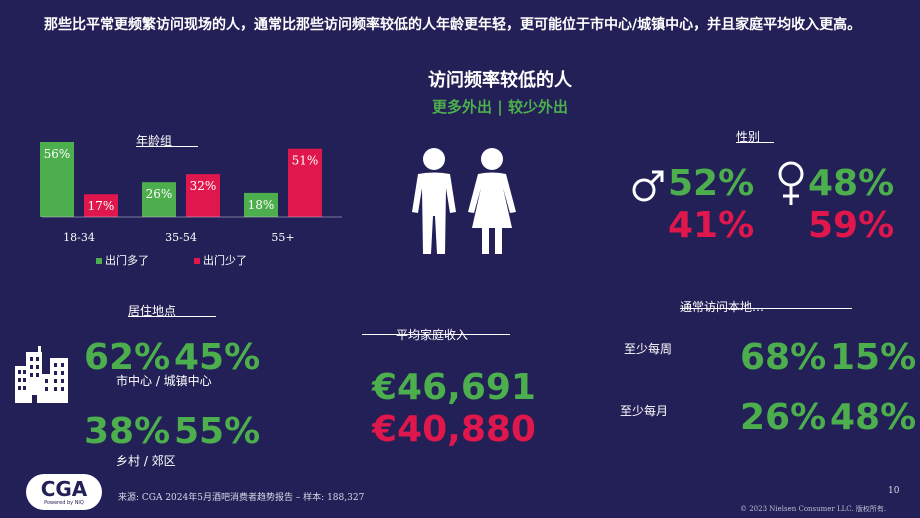 This screenshot has height=518, width=920. What do you see at coordinates (305, 182) in the screenshot?
I see `bar-less-55+` at bounding box center [305, 182].